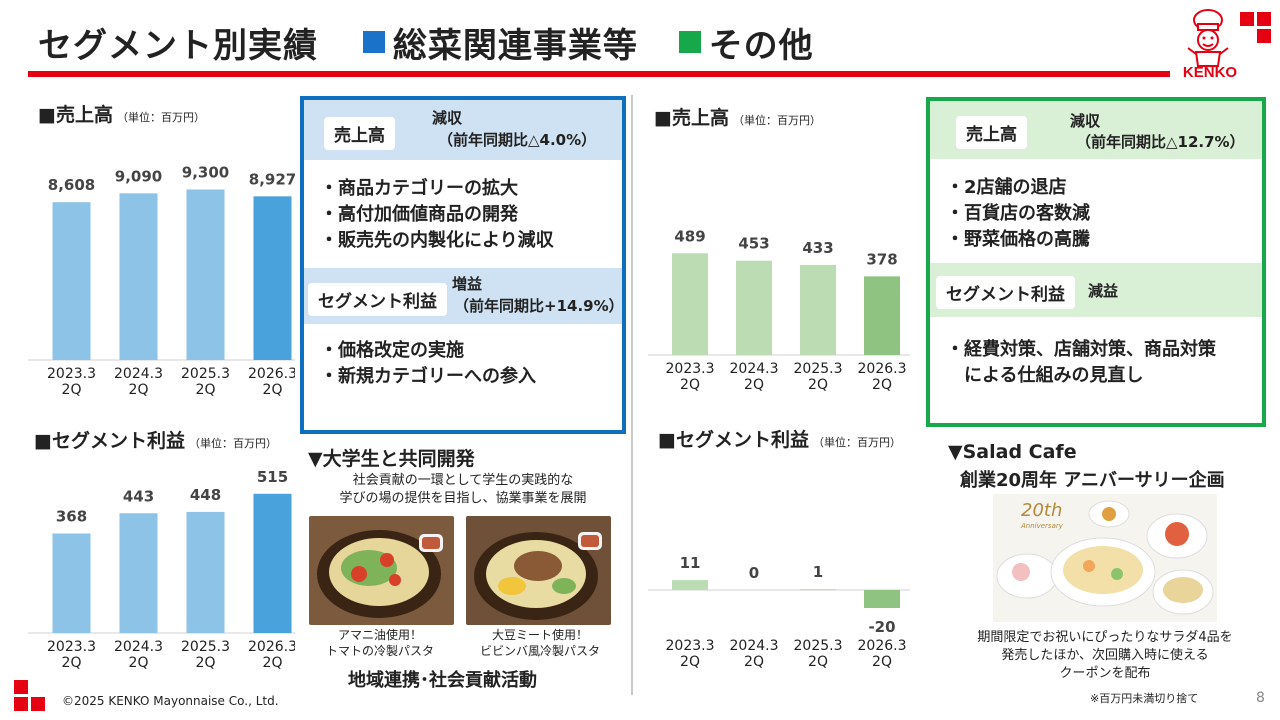 Image resolution: width=1280 pixels, height=720 pixels. What do you see at coordinates (109, 441) in the screenshot?
I see `seg1-profit-label-text: ■セグメント利益` at bounding box center [109, 441].